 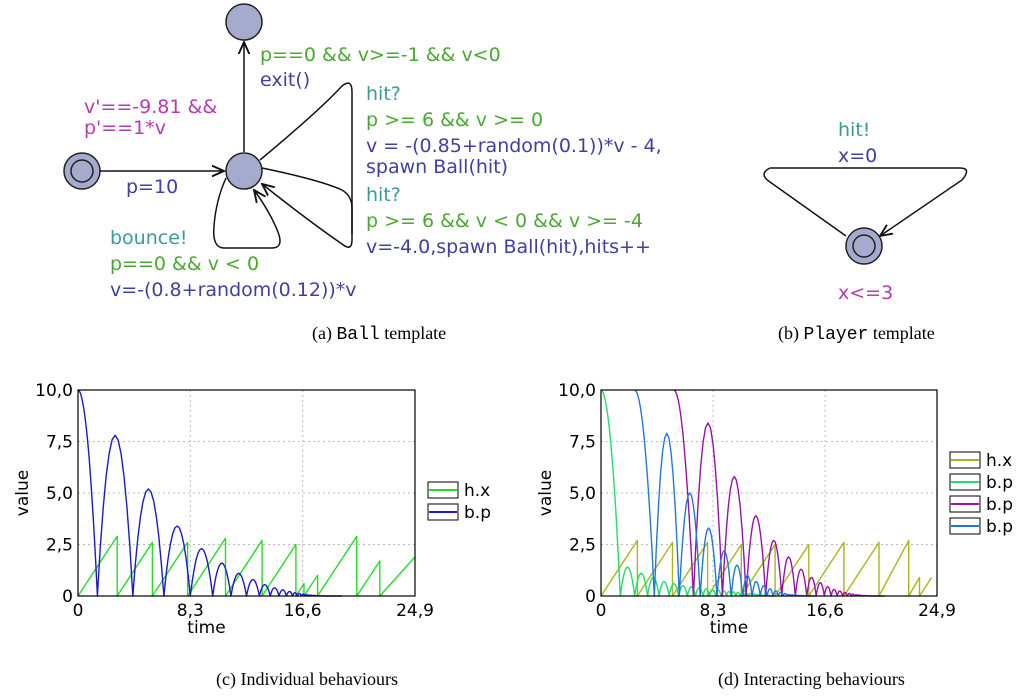 What do you see at coordinates (150, 107) in the screenshot?
I see `invariant-label-1: v'==-9.81 &&` at bounding box center [150, 107].